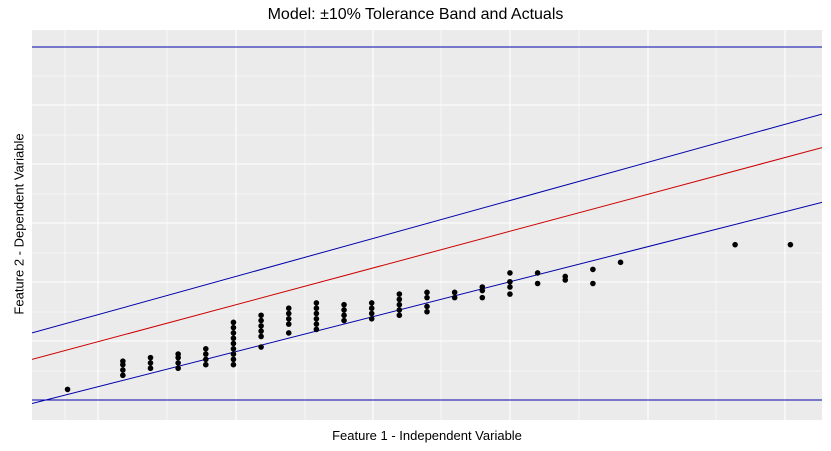 This screenshot has width=831, height=451. What do you see at coordinates (19, 224) in the screenshot?
I see `y-axis-label: Feature 2 - Dependent Variable` at bounding box center [19, 224].